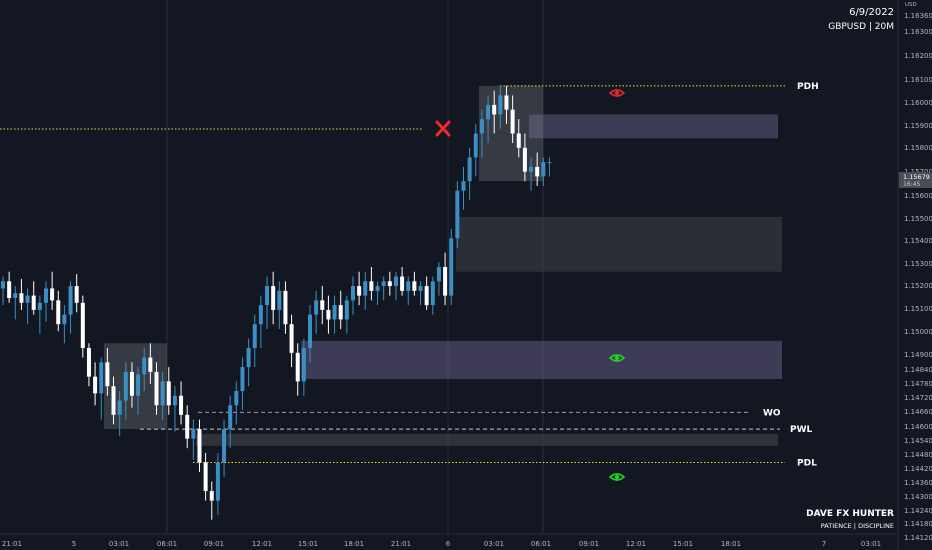 This screenshot has width=932, height=550. What do you see at coordinates (918, 103) in the screenshot?
I see `price-tick-label: 1.16000` at bounding box center [918, 103].